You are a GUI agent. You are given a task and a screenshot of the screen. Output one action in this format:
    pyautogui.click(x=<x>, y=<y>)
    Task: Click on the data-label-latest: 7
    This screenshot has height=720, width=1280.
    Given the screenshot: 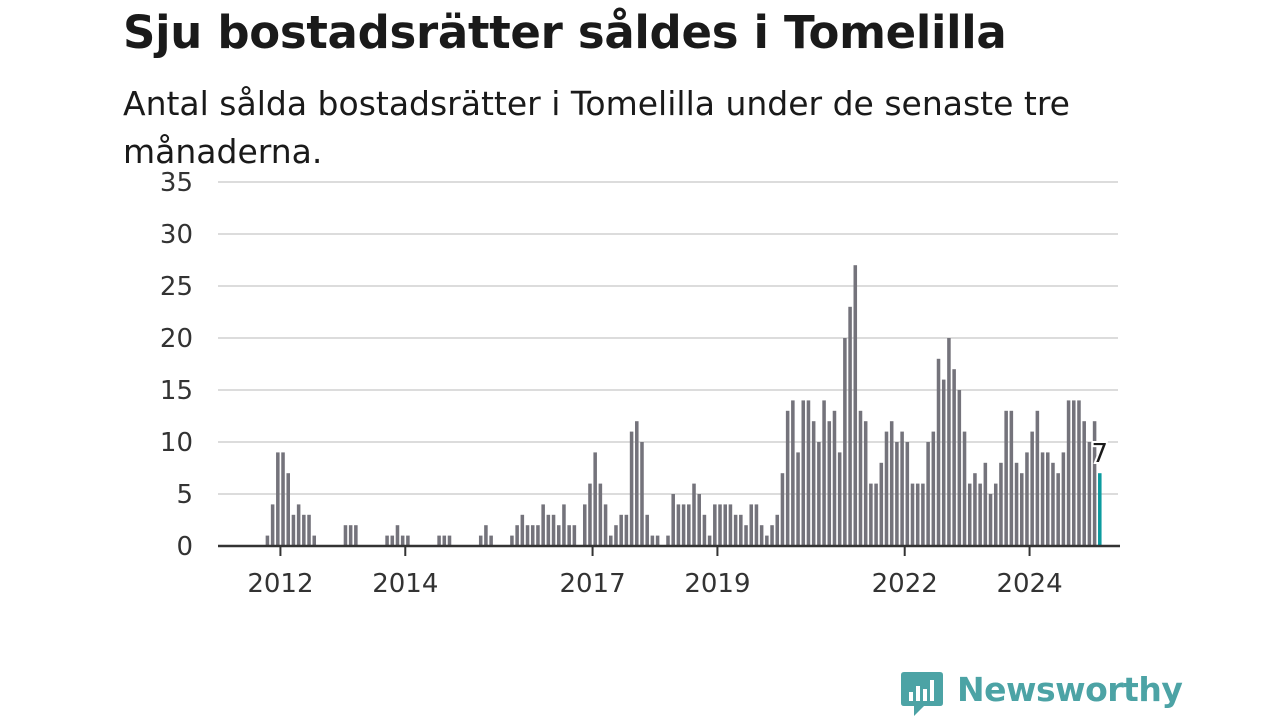 What is the action you would take?
    pyautogui.click(x=1100, y=454)
    